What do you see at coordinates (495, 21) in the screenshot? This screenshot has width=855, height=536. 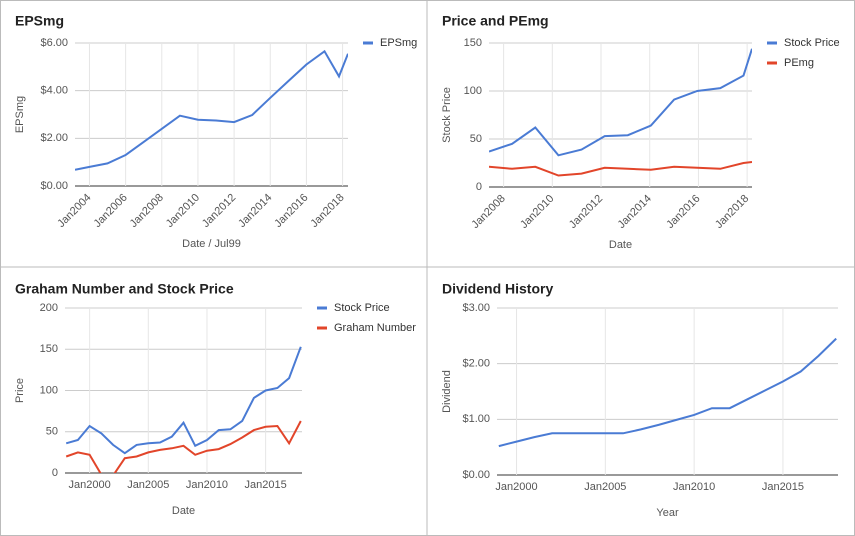 I see `chart-title: Price and PEmg` at bounding box center [495, 21].